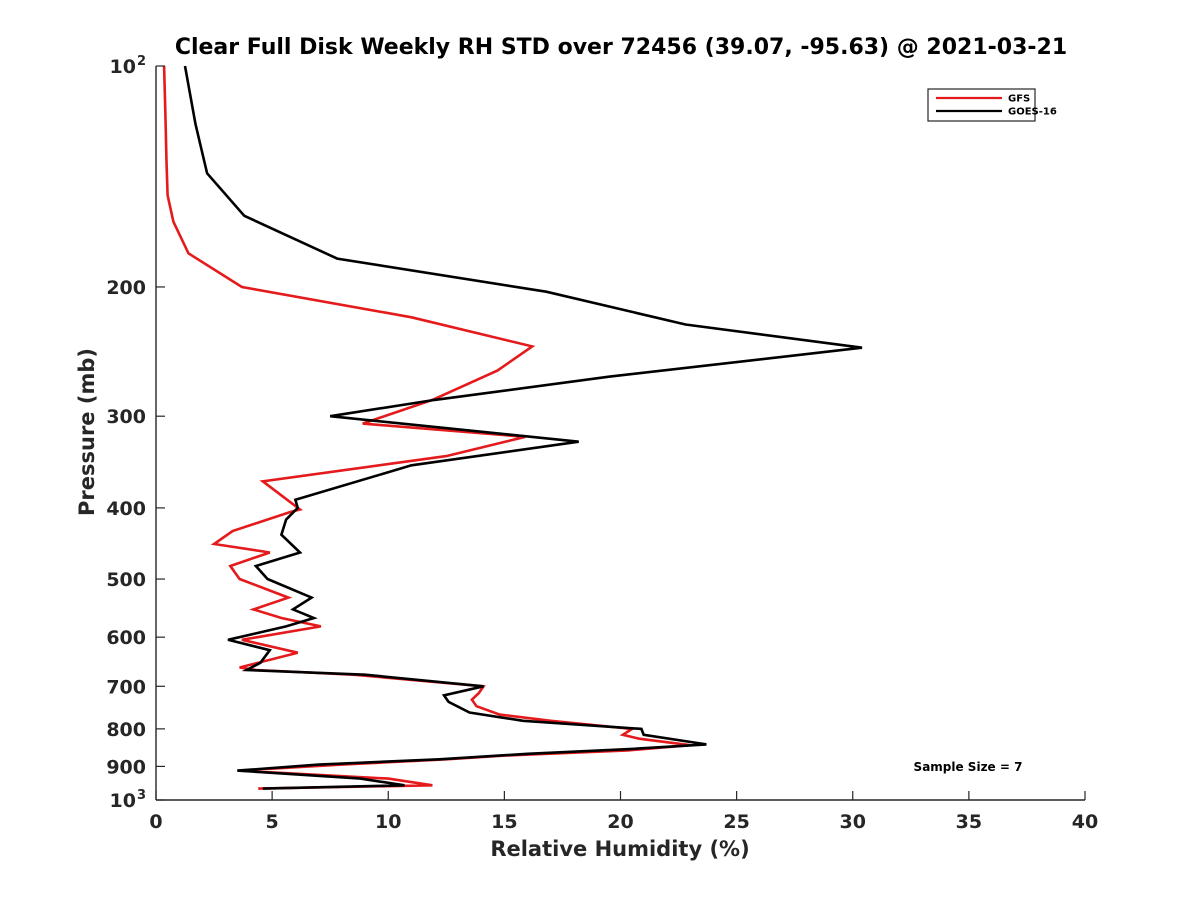 The image size is (1200, 900). Describe the element at coordinates (126, 730) in the screenshot. I see `y-tick-label: 800` at that location.